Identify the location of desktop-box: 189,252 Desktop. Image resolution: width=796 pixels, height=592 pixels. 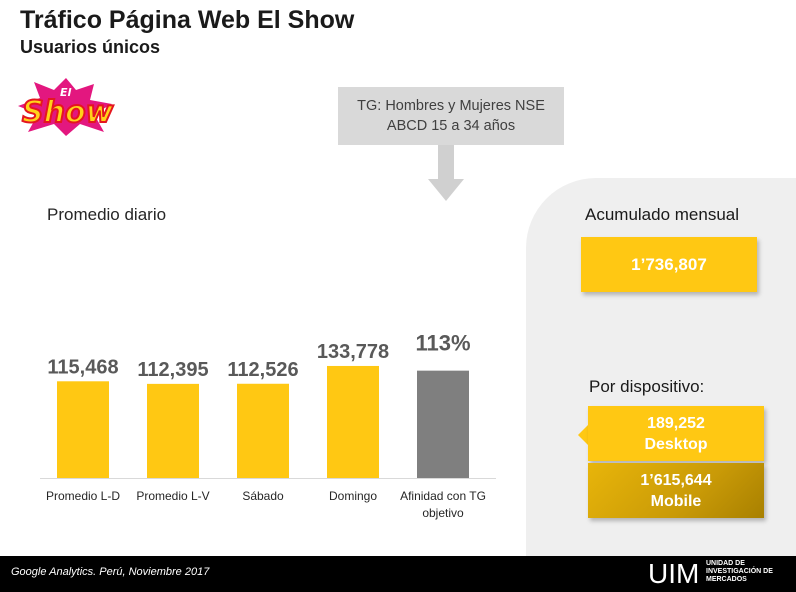
(676, 433).